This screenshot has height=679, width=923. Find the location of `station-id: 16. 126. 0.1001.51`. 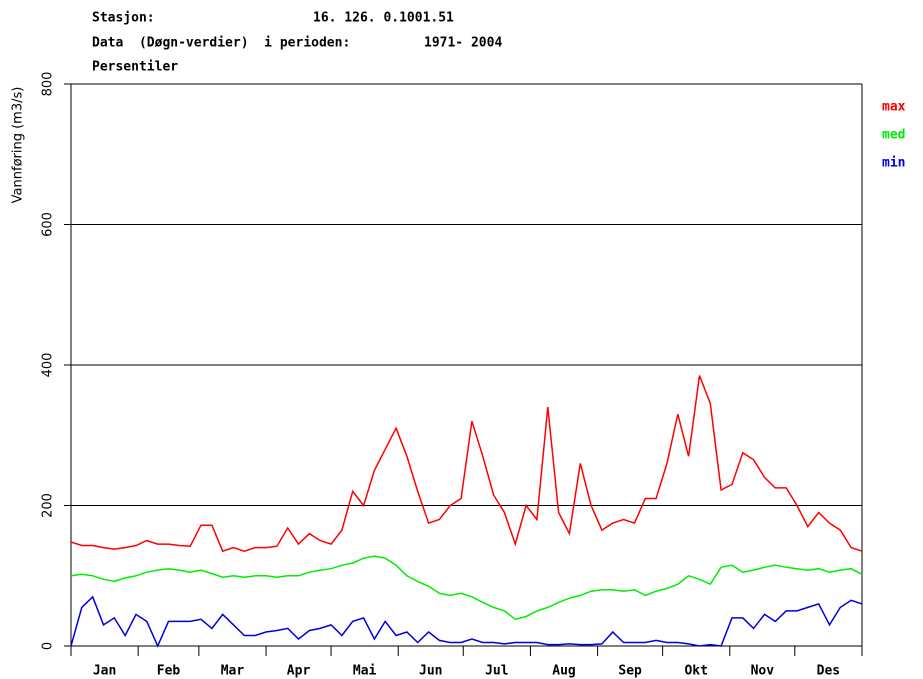

station-id: 16. 126. 0.1001.51 is located at coordinates (383, 18).